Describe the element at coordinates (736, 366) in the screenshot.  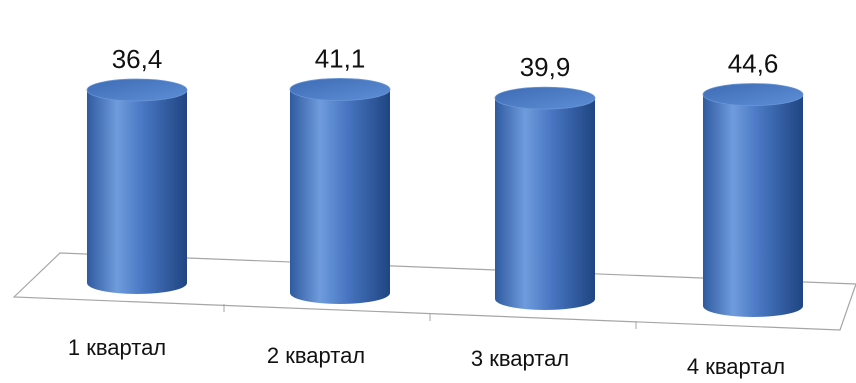
I see `category-label: 4 квартал` at that location.